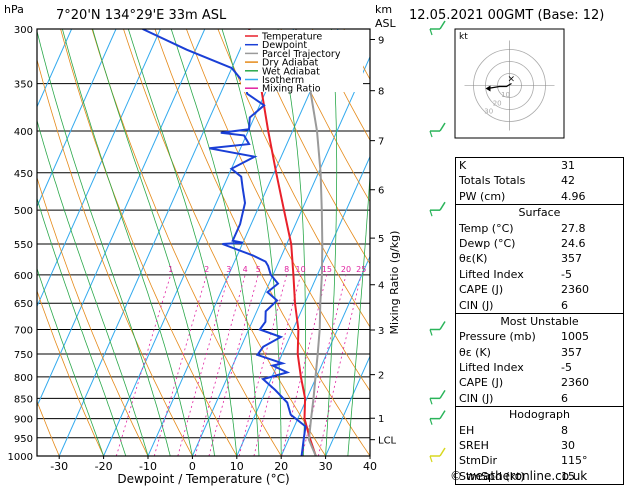  What do you see at coordinates (301, 54) in the screenshot?
I see `legend-label: Parcel Trajectory` at bounding box center [301, 54].